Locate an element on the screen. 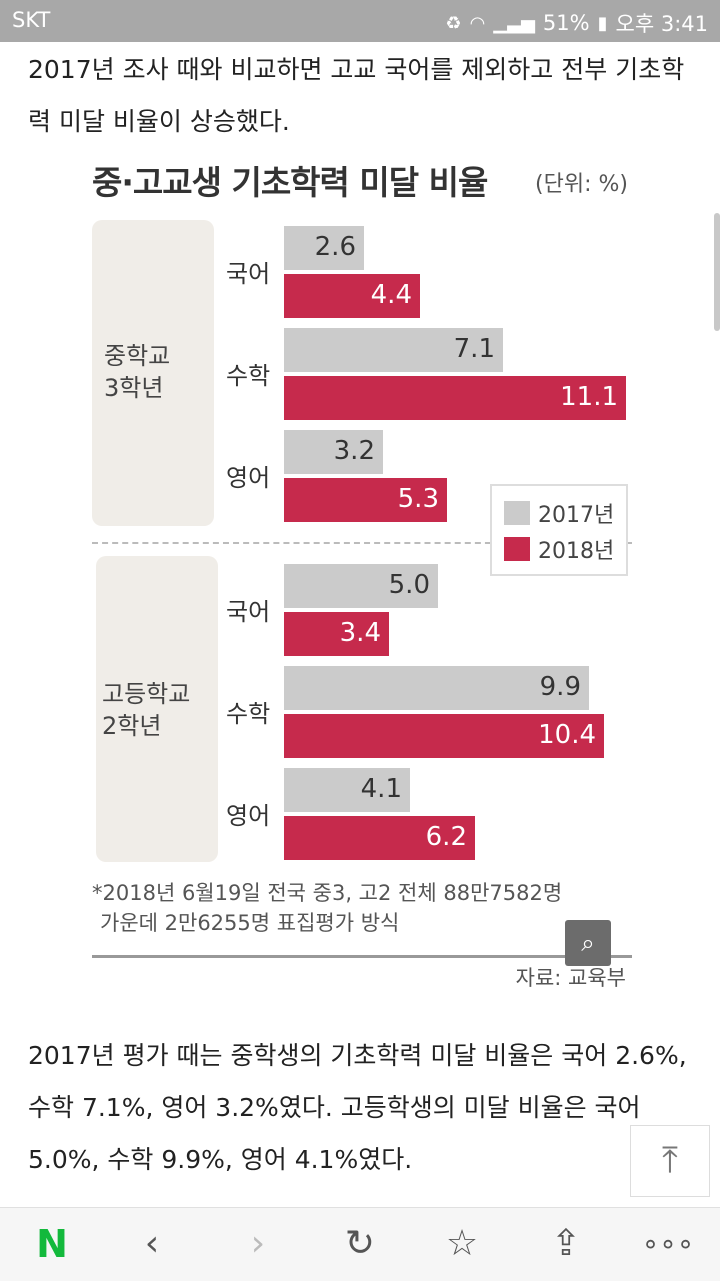  group-box-high is located at coordinates (157, 709).